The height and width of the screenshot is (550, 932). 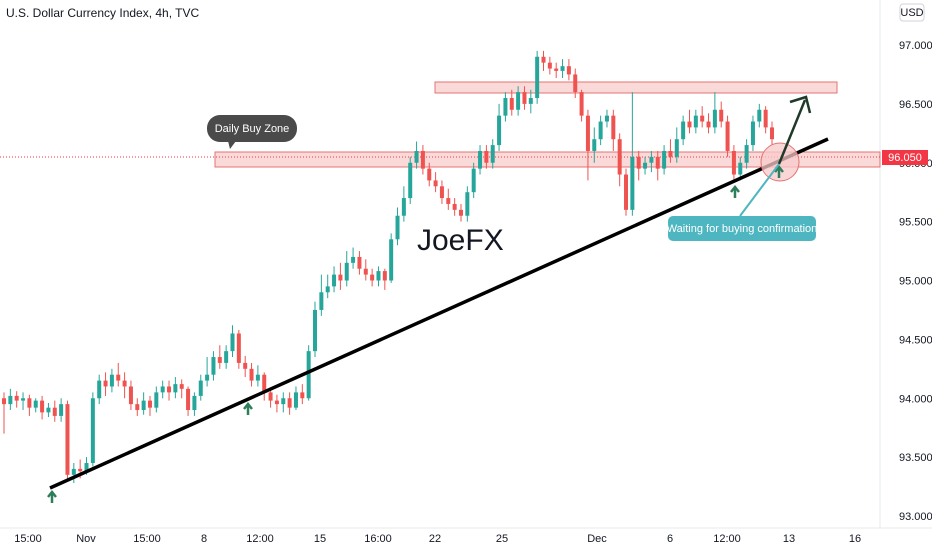 I want to click on time-tick-label: Dec, so click(x=597, y=539).